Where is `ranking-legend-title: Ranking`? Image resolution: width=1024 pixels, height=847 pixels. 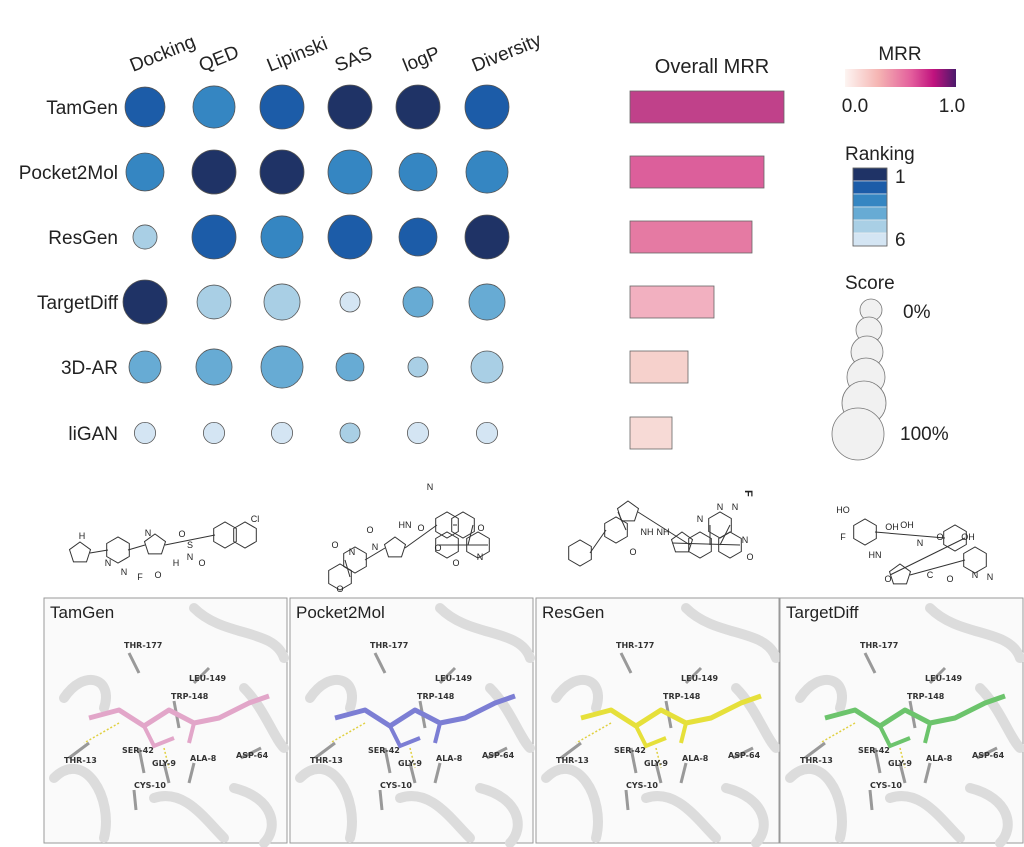
ranking-legend-title: Ranking is located at coordinates (880, 154).